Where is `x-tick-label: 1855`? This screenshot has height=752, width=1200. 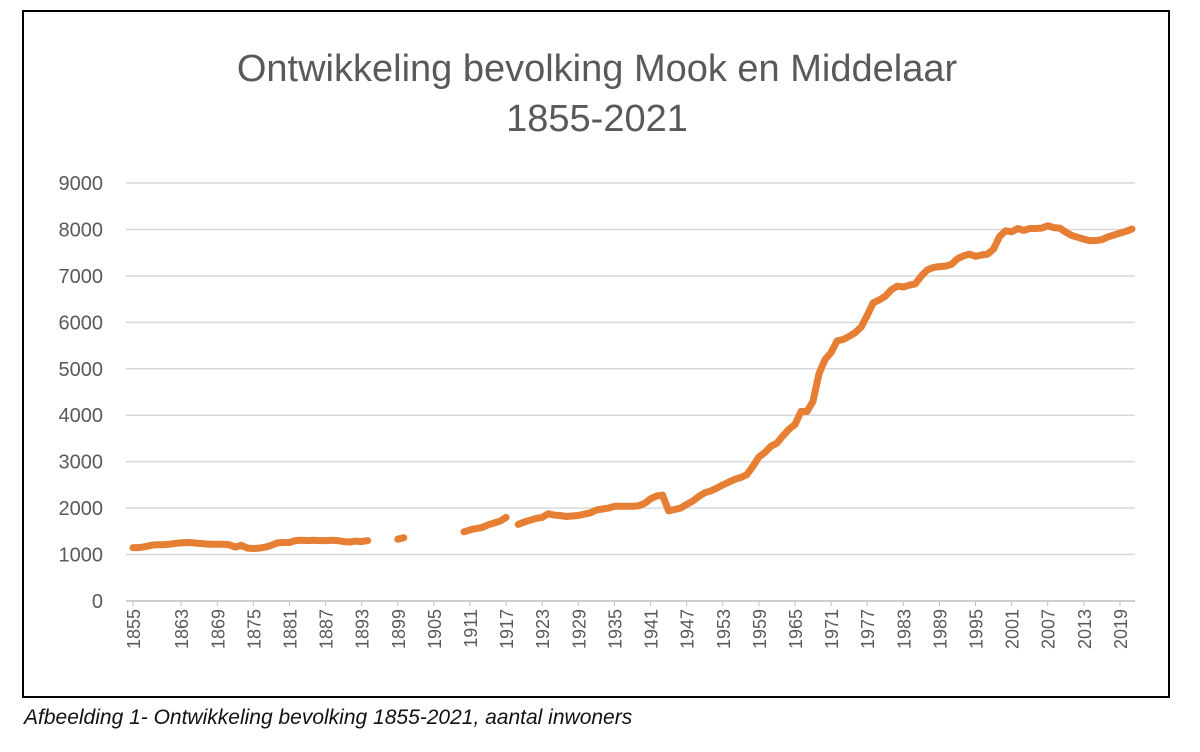
x-tick-label: 1855 is located at coordinates (134, 629).